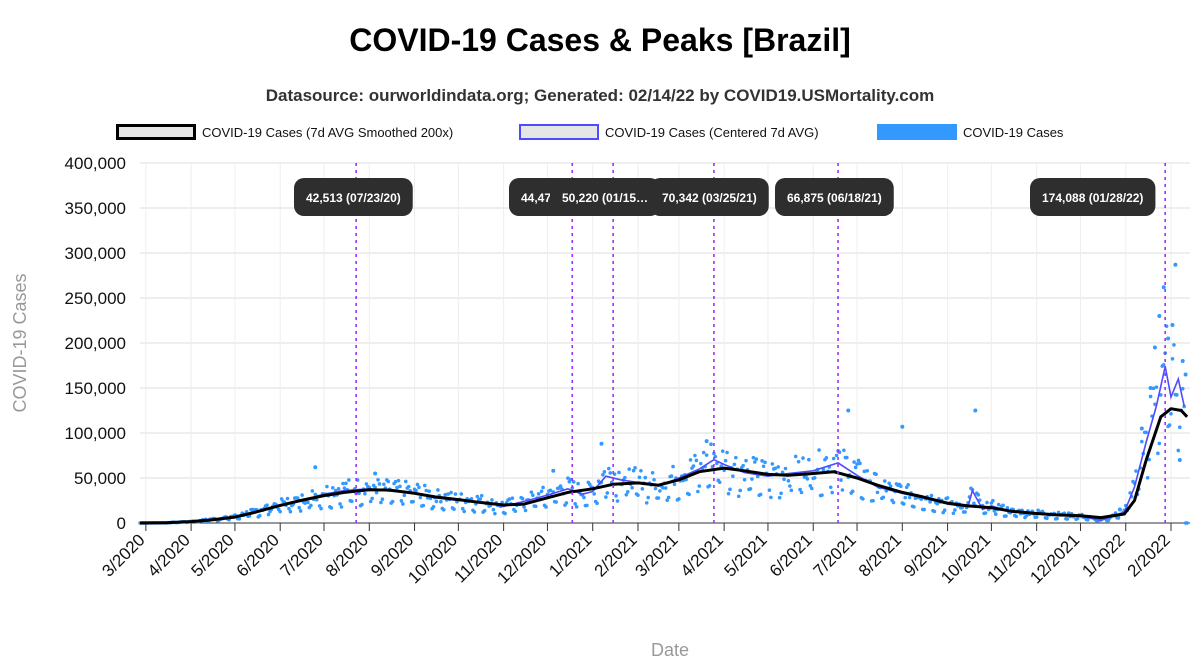 The width and height of the screenshot is (1200, 670). I want to click on legend-label-centered-avg: COVID-19 Cases (Centered 7d AVG), so click(712, 132).